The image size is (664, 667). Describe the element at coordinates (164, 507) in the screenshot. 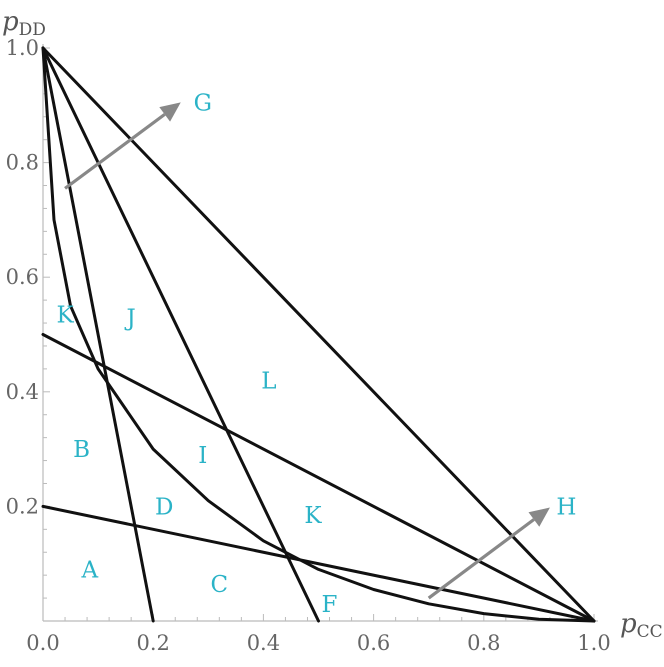

I see `region-label-d: D` at that location.